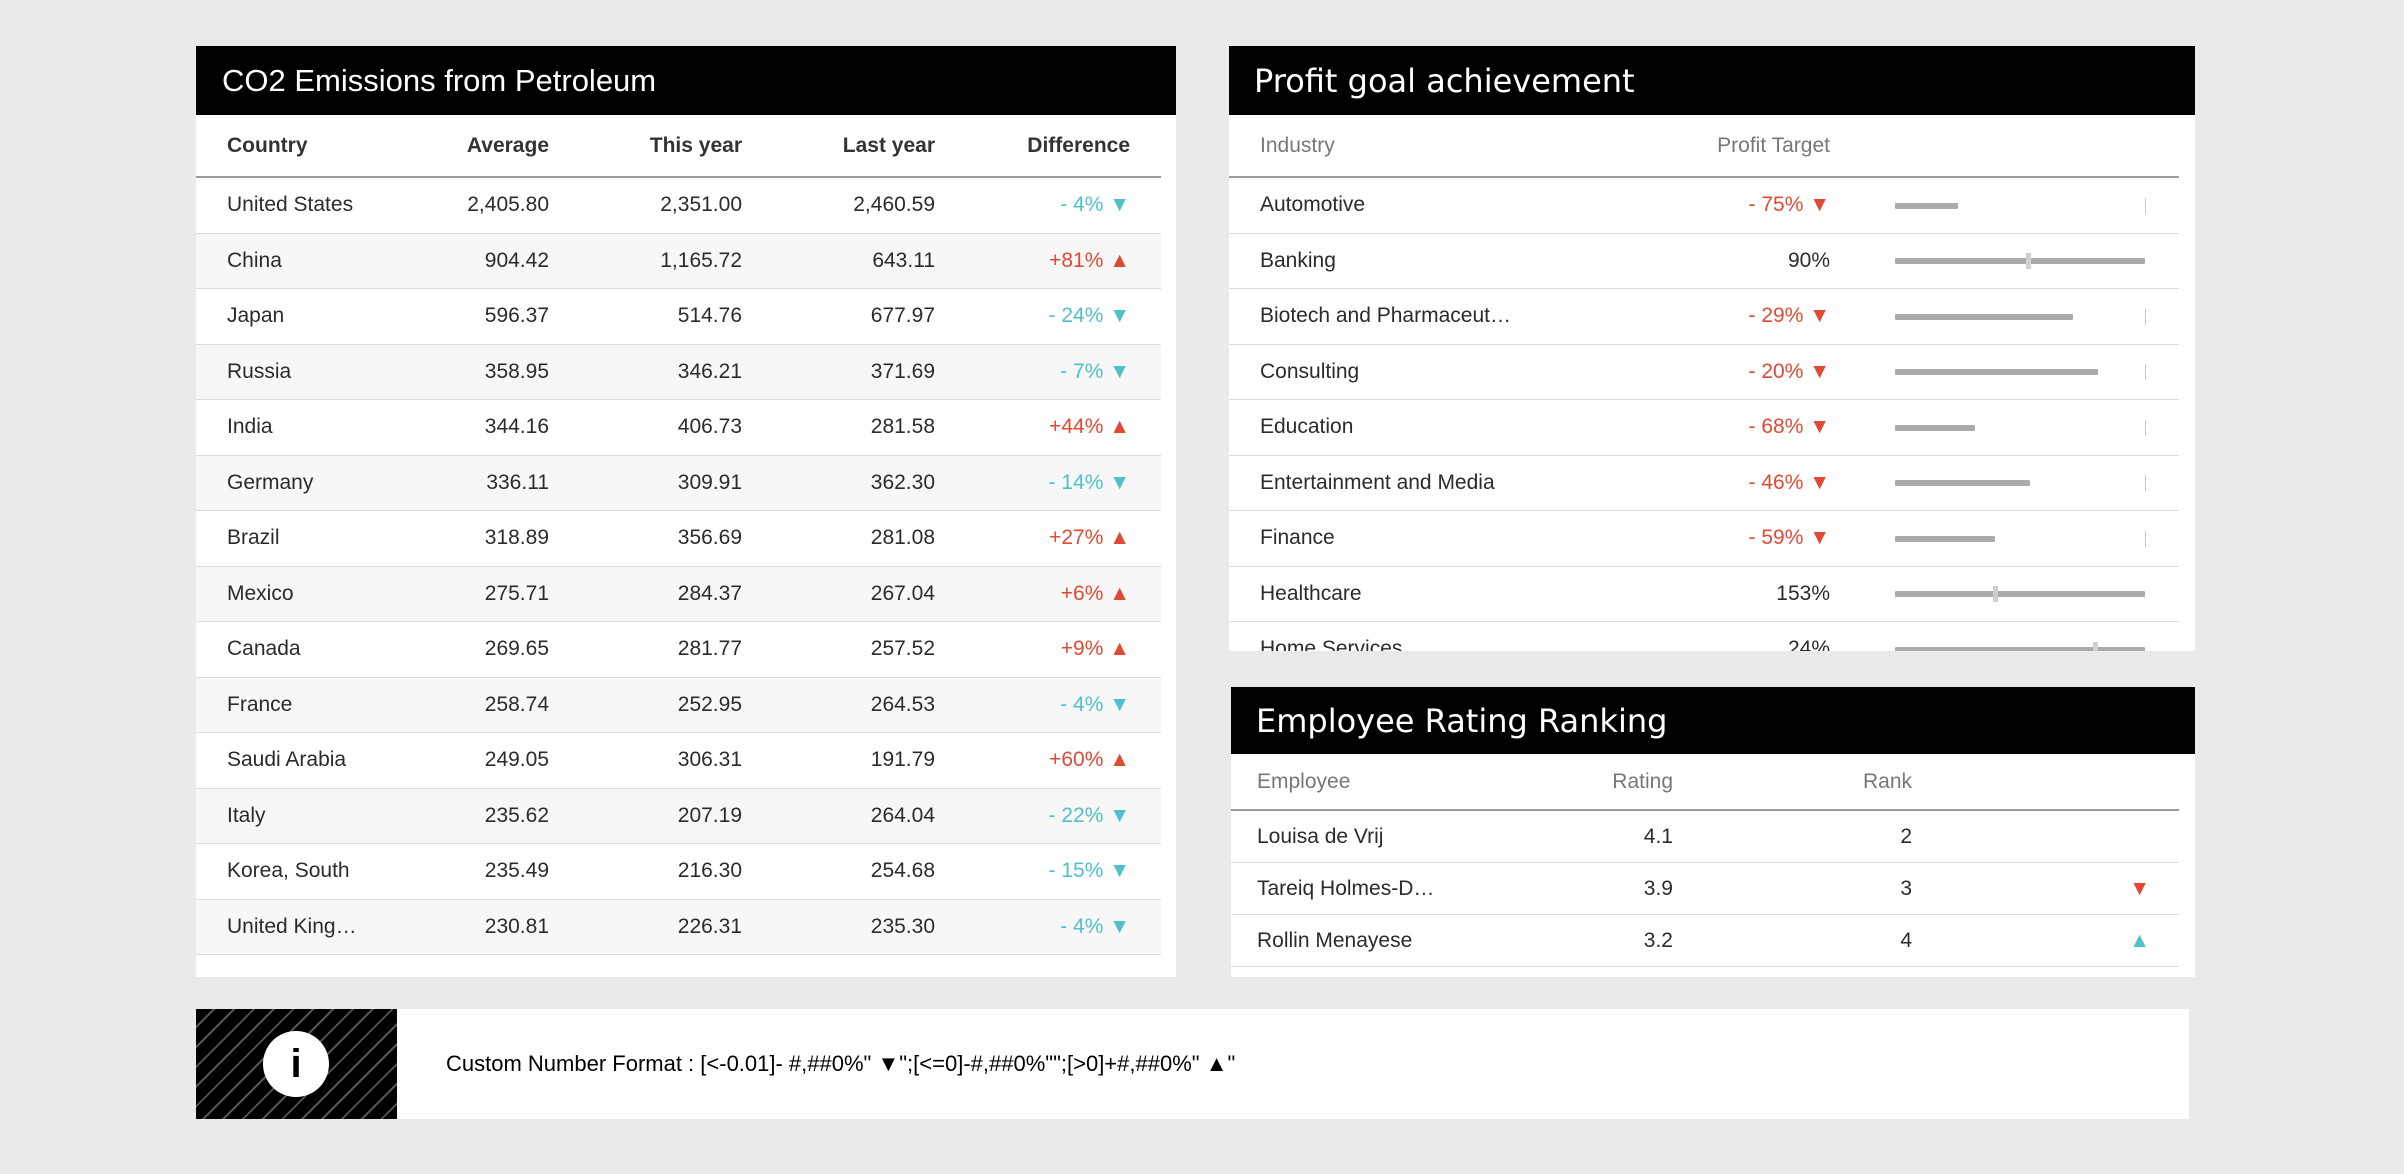  What do you see at coordinates (709, 815) in the screenshot?
I see `table-cell: 207.19` at bounding box center [709, 815].